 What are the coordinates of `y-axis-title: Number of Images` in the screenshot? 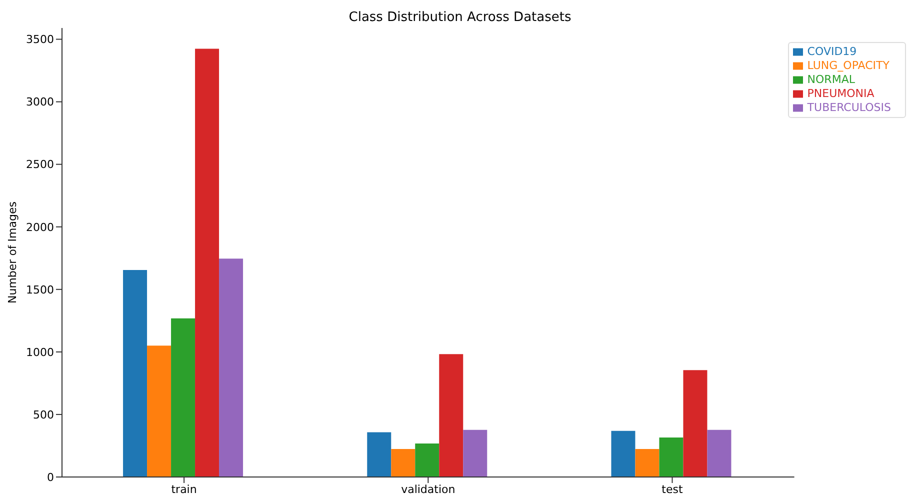 It's located at (12, 252).